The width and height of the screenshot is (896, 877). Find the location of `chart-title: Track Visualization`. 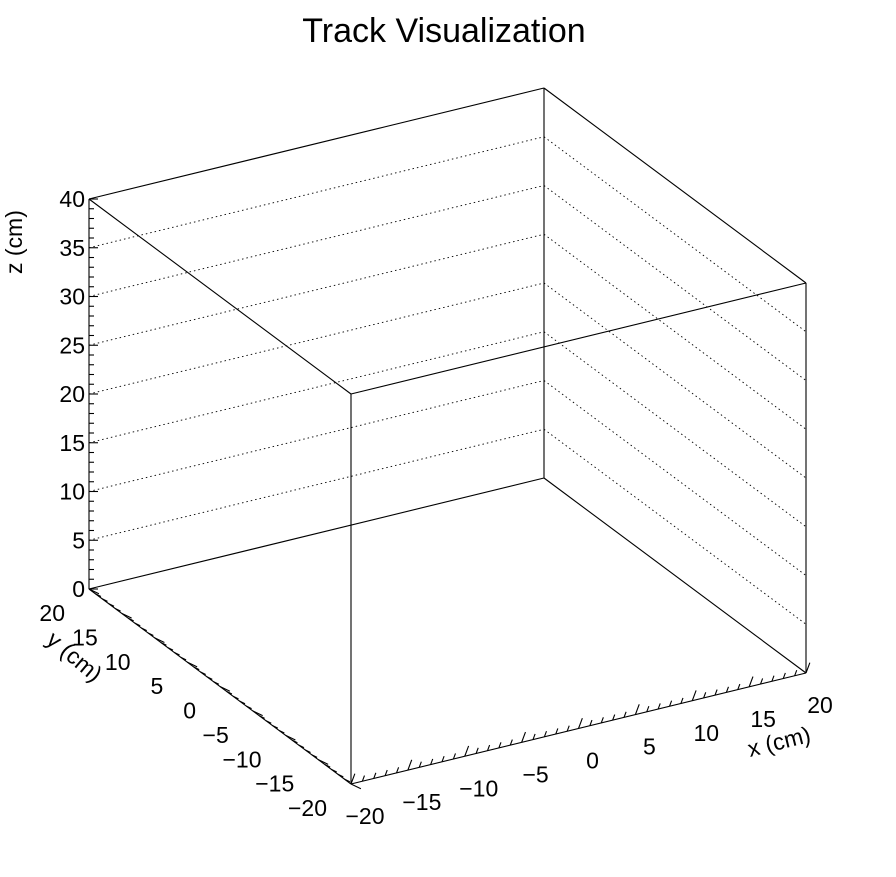

chart-title: Track Visualization is located at coordinates (443, 31).